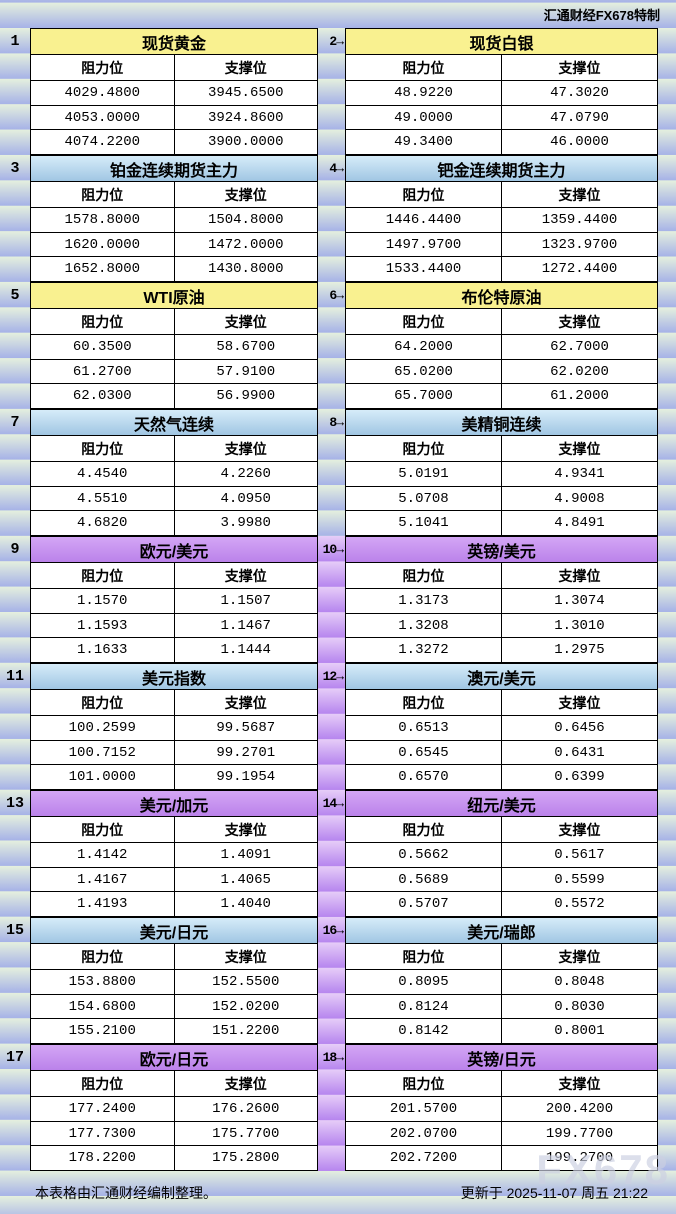  What do you see at coordinates (103, 244) in the screenshot?
I see `resistance-value: 1620.0000` at bounding box center [103, 244].